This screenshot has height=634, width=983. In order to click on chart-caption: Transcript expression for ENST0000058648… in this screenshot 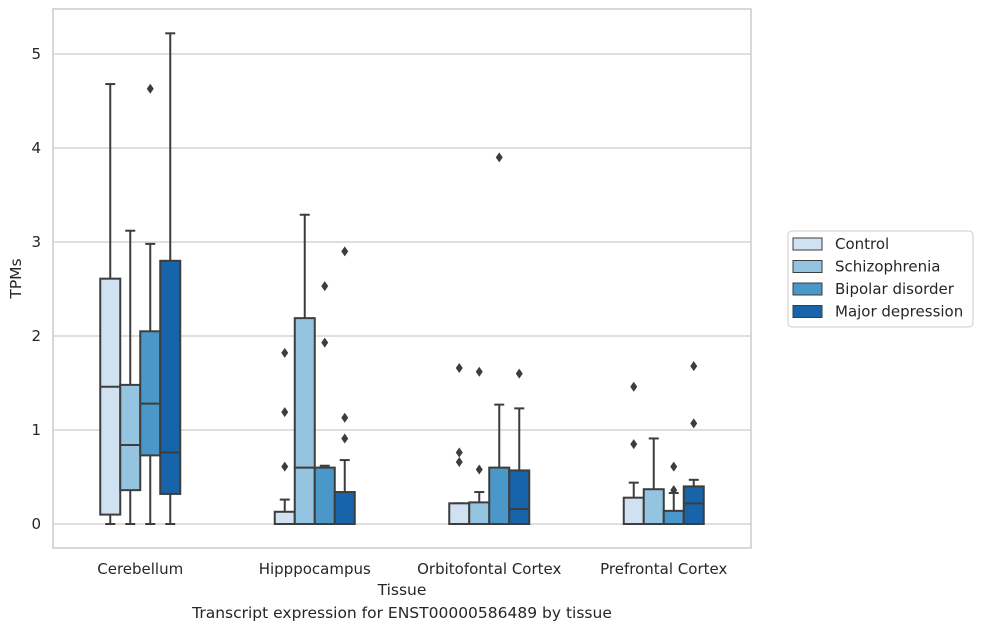, I will do `click(402, 613)`.